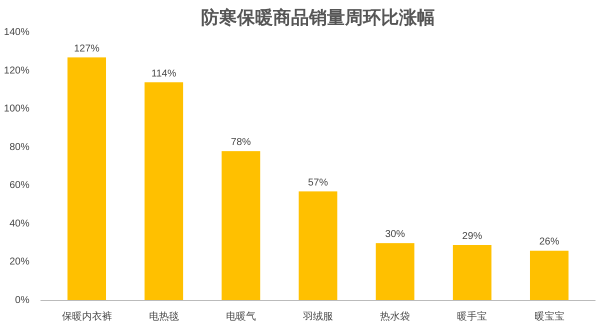 This screenshot has width=600, height=325. I want to click on x-tick-label: 电热毯, so click(163, 316).